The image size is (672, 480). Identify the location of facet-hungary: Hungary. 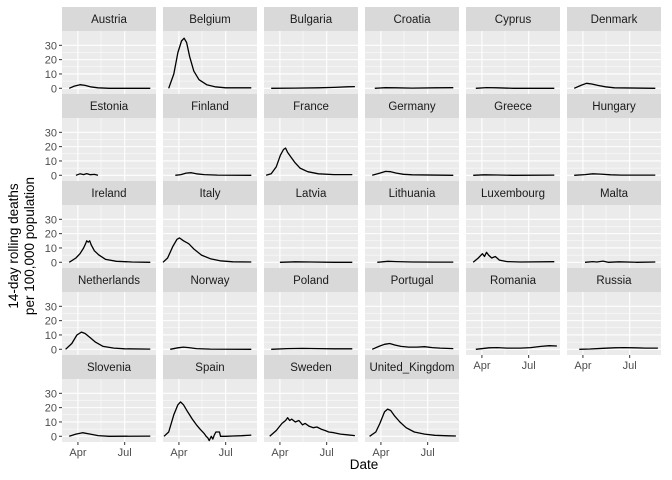
(614, 137).